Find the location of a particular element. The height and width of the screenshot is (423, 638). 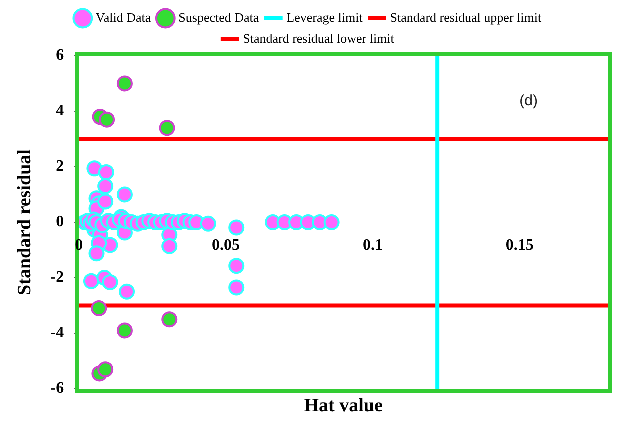

legend-label: Standard residual upper limit is located at coordinates (466, 17).